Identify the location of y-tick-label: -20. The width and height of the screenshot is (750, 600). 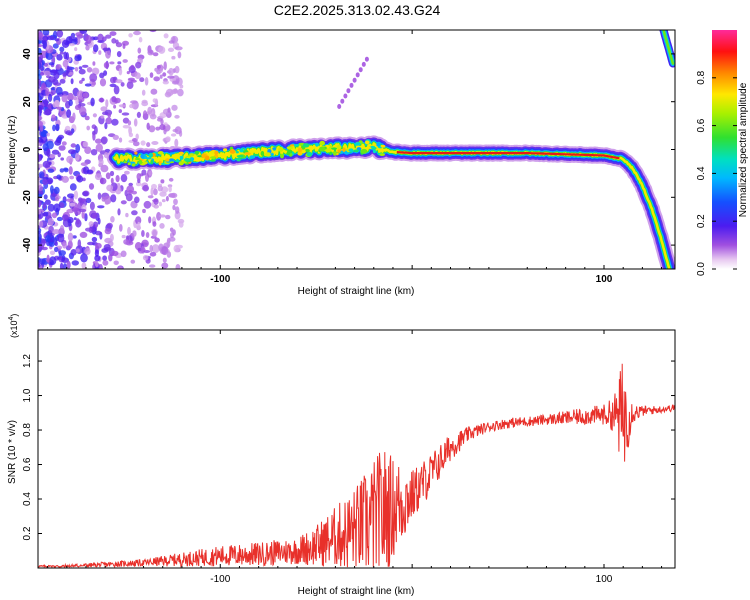
(27, 197).